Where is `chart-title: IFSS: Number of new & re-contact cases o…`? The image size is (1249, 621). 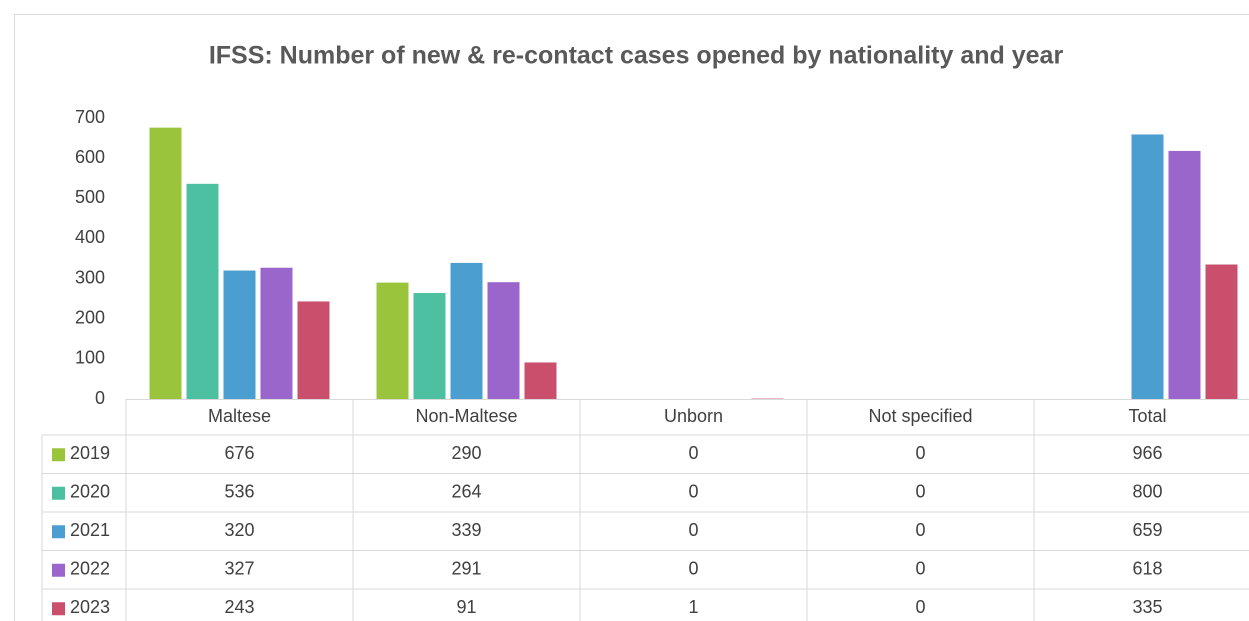
chart-title: IFSS: Number of new & re-contact cases o… is located at coordinates (636, 56).